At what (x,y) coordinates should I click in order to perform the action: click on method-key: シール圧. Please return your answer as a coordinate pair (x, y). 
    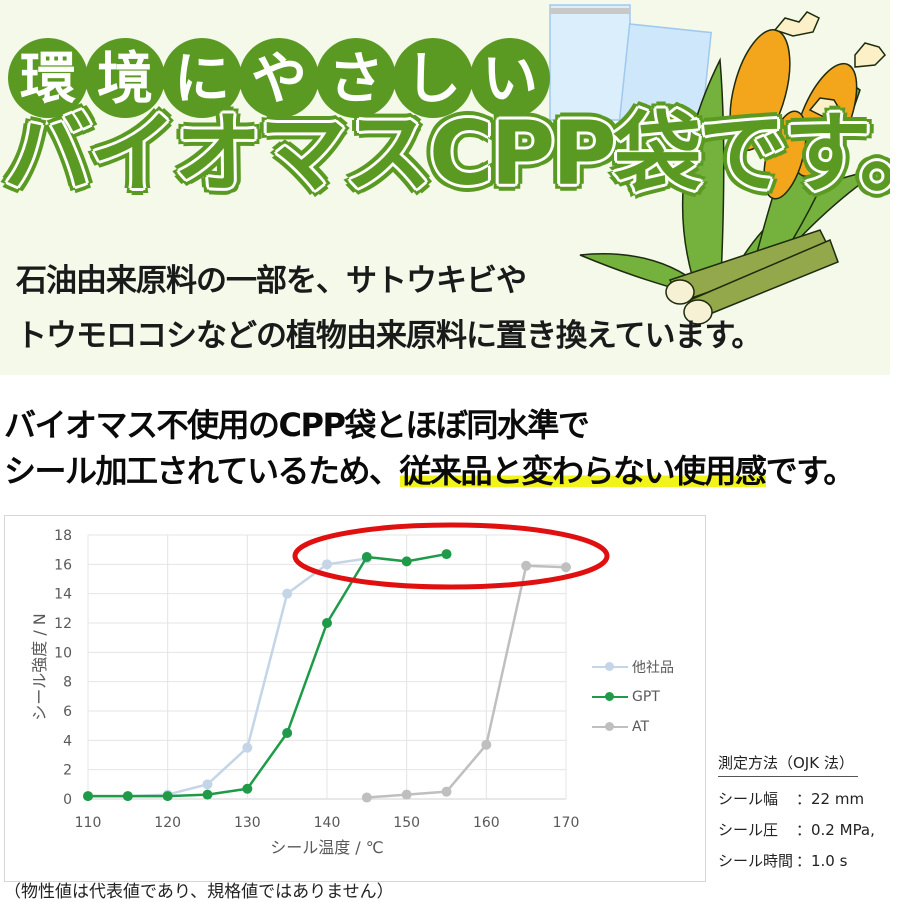
    Looking at the image, I should click on (748, 830).